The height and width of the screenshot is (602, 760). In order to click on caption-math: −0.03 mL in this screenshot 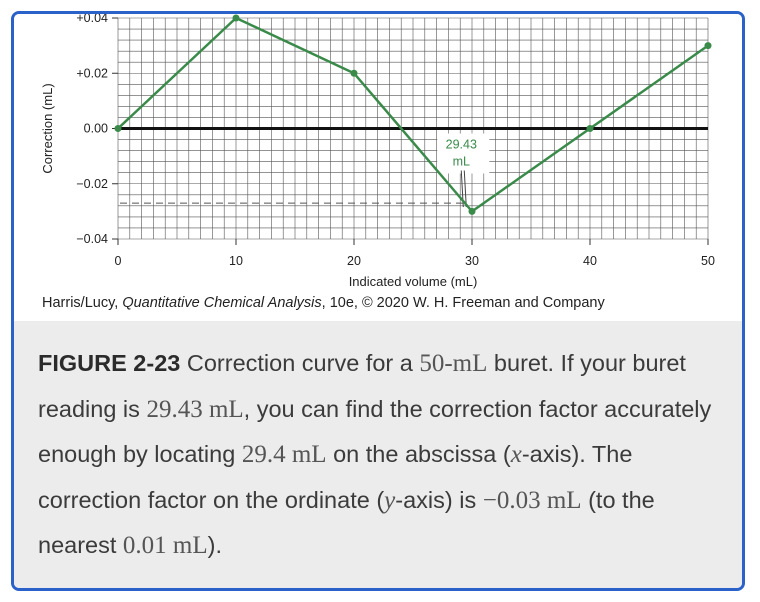, I will do `click(532, 500)`.